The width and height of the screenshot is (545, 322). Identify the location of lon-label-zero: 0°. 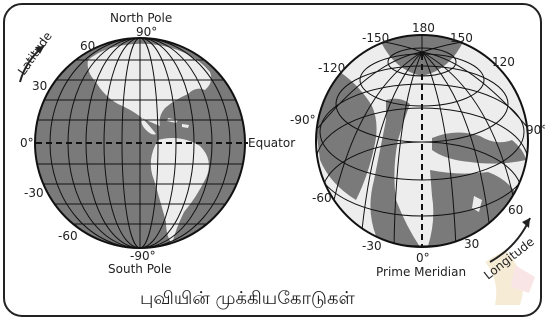
(423, 258).